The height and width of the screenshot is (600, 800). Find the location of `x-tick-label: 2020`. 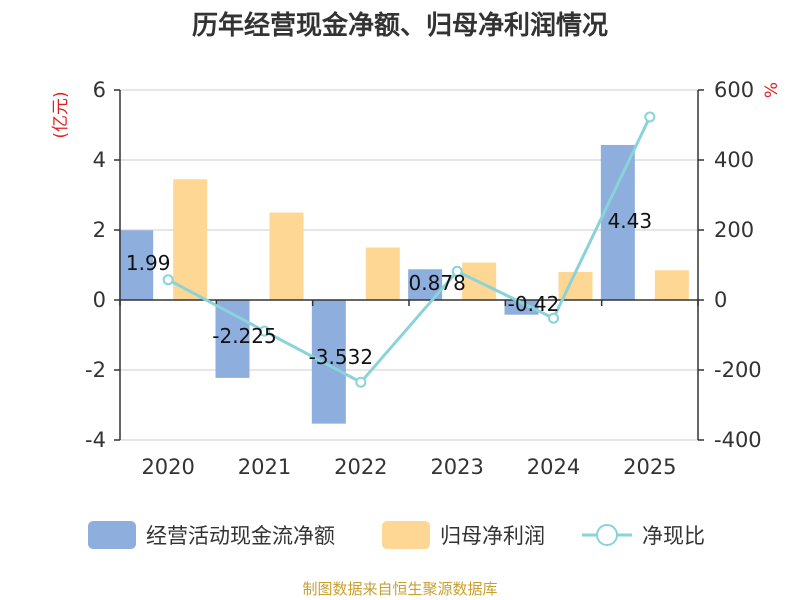

x-tick-label: 2020 is located at coordinates (167, 467).